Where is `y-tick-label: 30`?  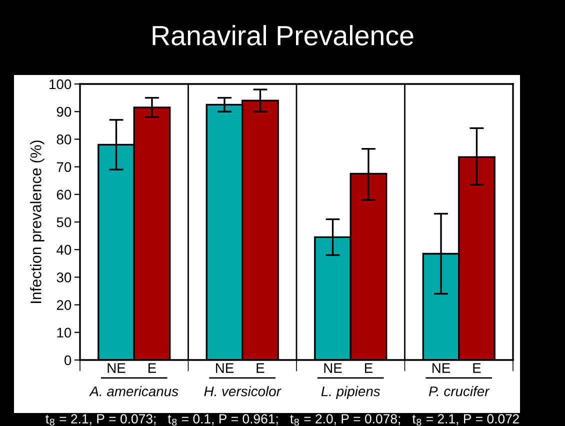 y-tick-label: 30 is located at coordinates (64, 277).